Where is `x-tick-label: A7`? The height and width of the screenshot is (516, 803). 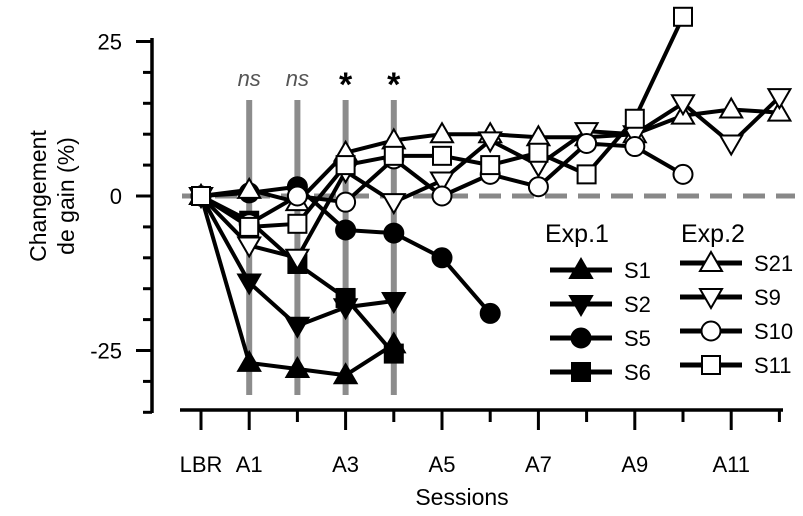 x-tick-label: A7 is located at coordinates (538, 464).